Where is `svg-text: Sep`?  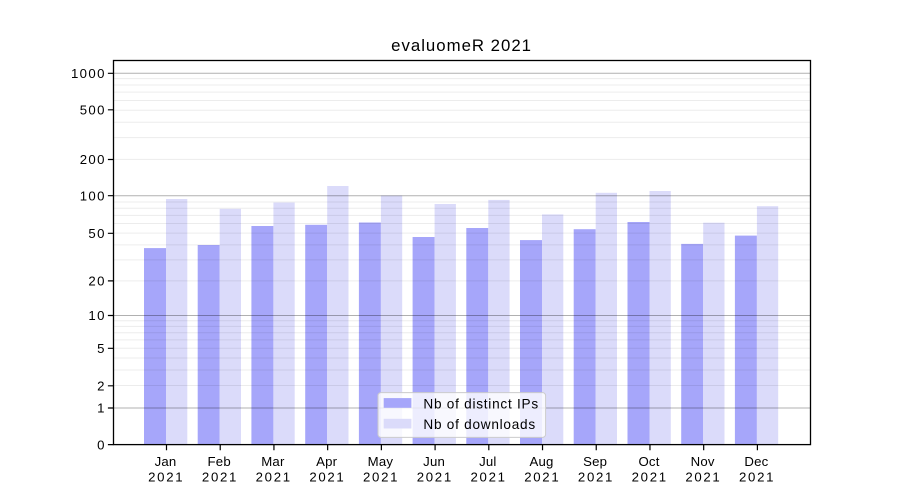 svg-text: Sep is located at coordinates (595, 461).